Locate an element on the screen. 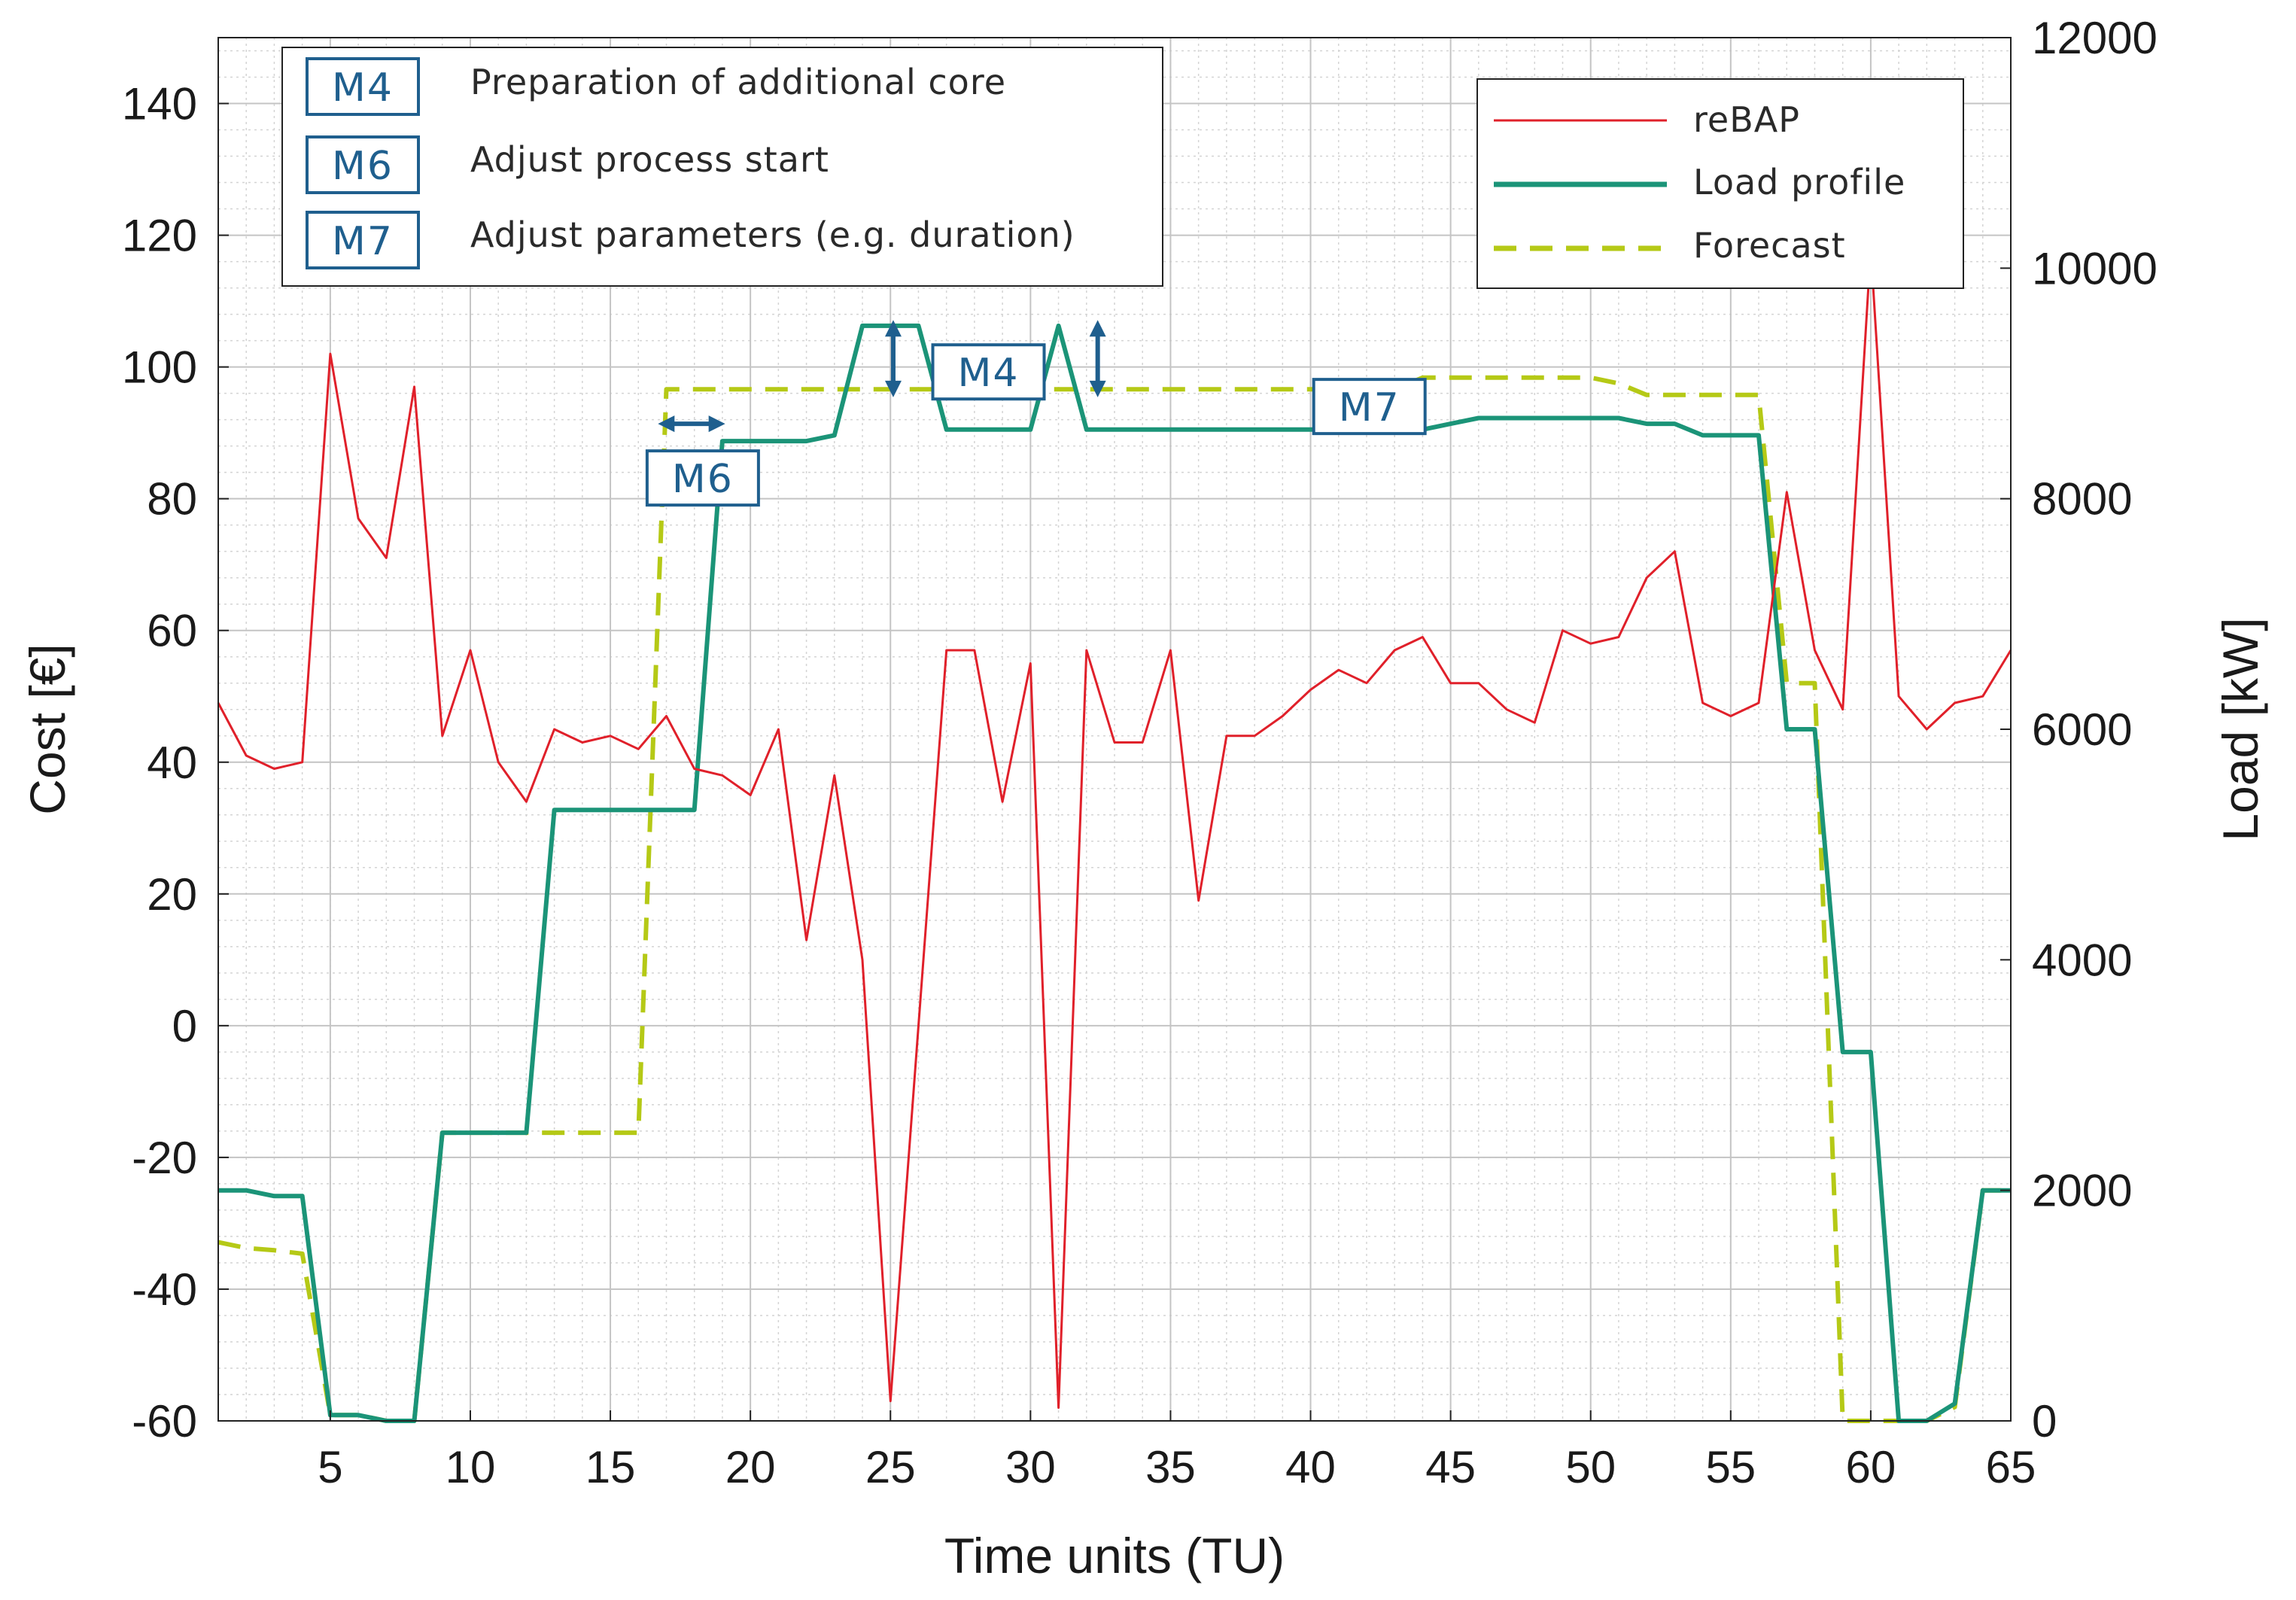 The image size is (2296, 1600). x-tick-label: 35 is located at coordinates (1170, 1467).